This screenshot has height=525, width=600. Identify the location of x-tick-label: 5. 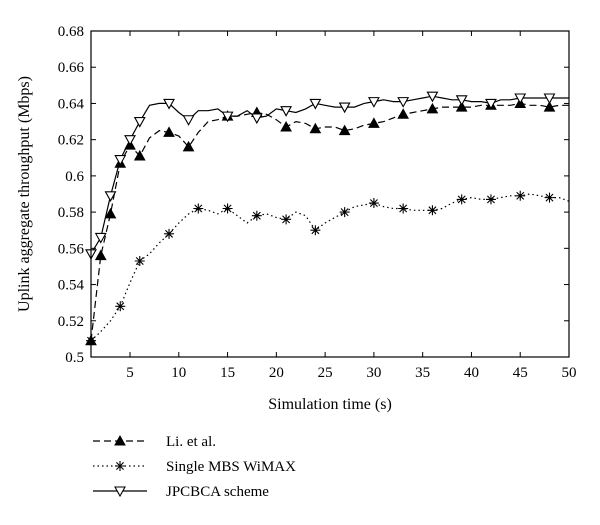
(130, 373).